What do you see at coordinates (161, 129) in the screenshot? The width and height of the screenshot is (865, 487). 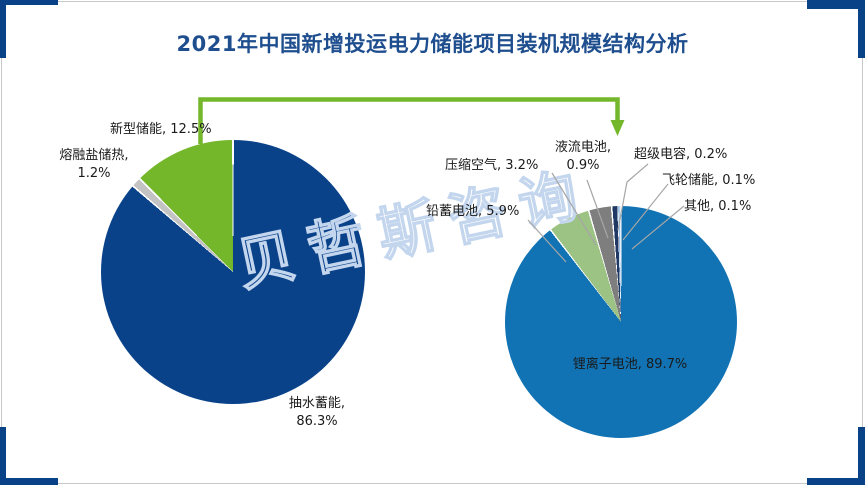 I see `label-new-type-storage: 新型储能, 12.5%` at bounding box center [161, 129].